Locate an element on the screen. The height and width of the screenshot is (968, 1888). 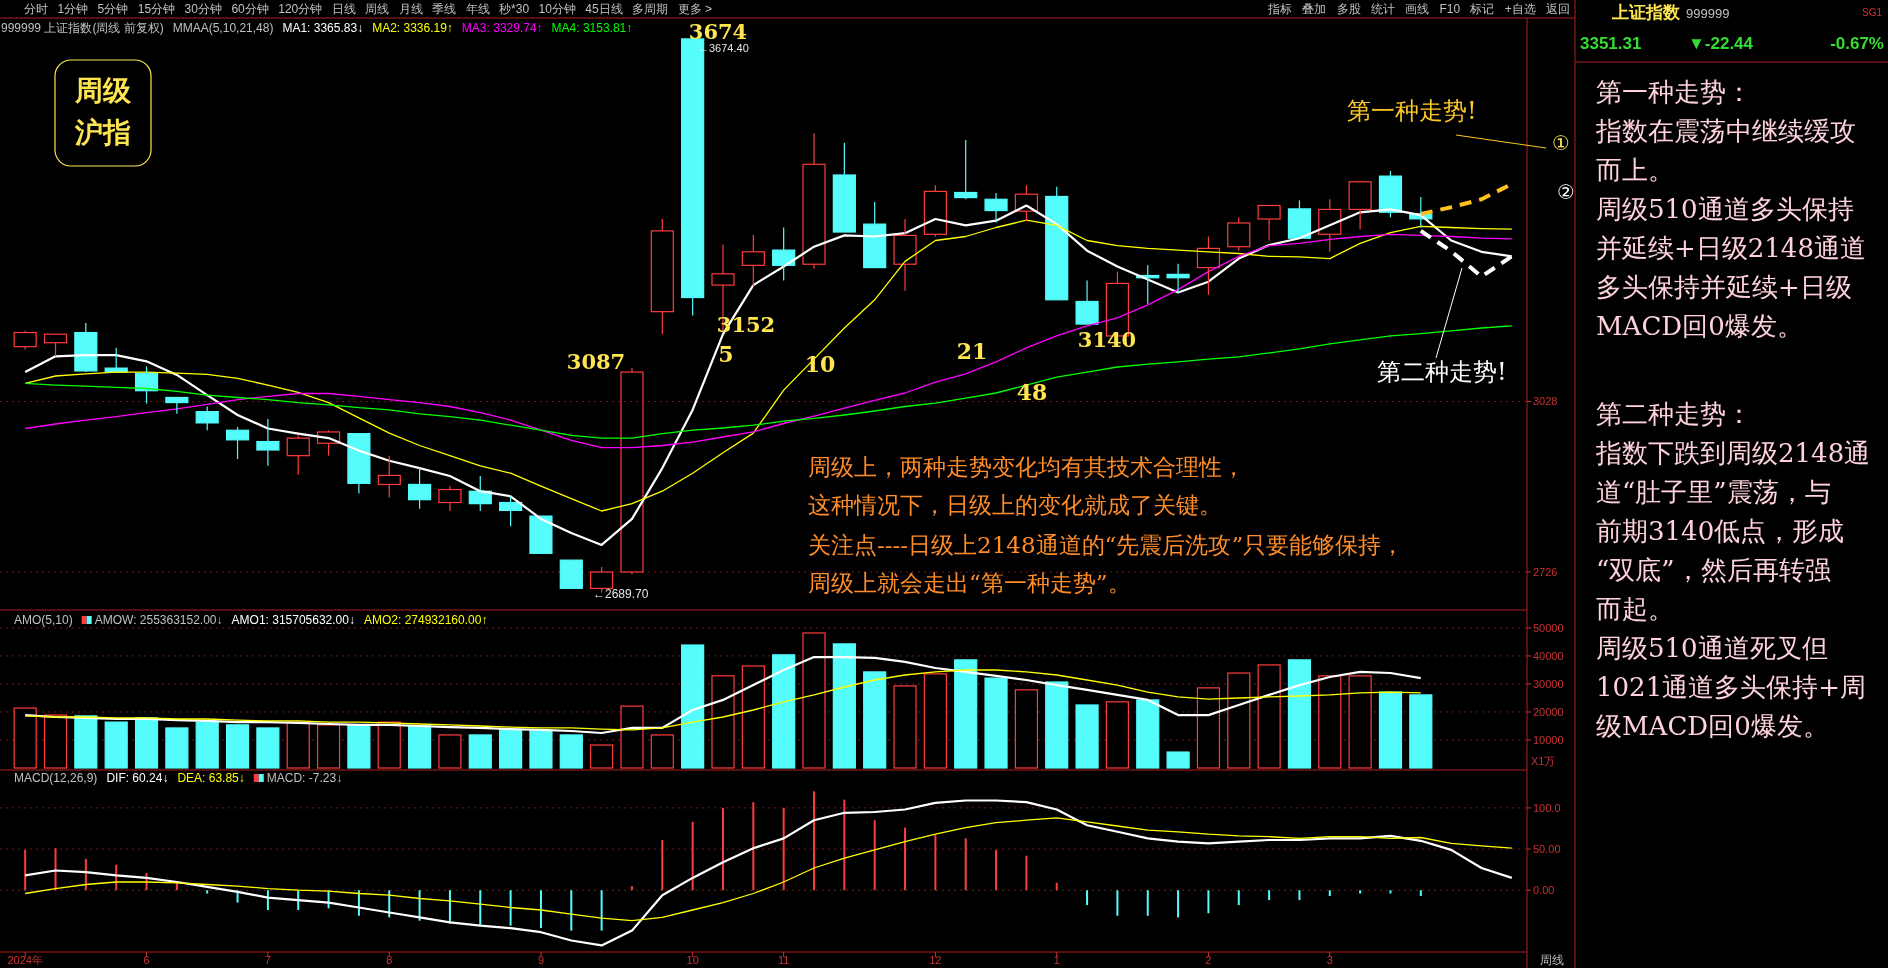
x-tick-label: 9 is located at coordinates (541, 960).